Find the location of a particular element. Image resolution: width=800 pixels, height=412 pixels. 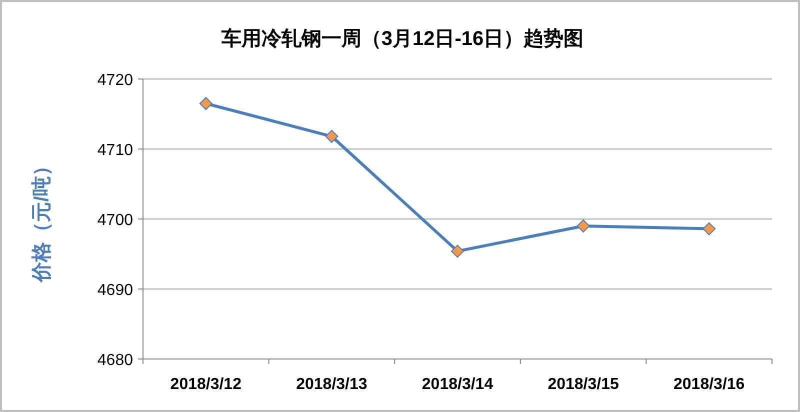

y-axis-title: 价格（元/吨） is located at coordinates (42, 219).